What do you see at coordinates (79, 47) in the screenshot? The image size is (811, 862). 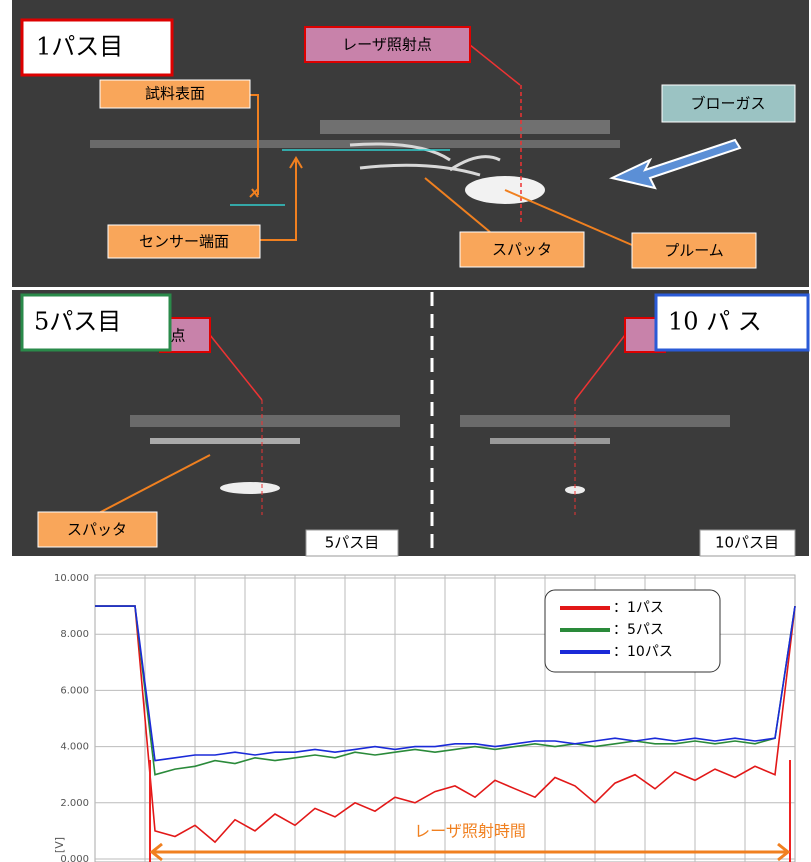 I see `pass-label: 1パス目` at bounding box center [79, 47].